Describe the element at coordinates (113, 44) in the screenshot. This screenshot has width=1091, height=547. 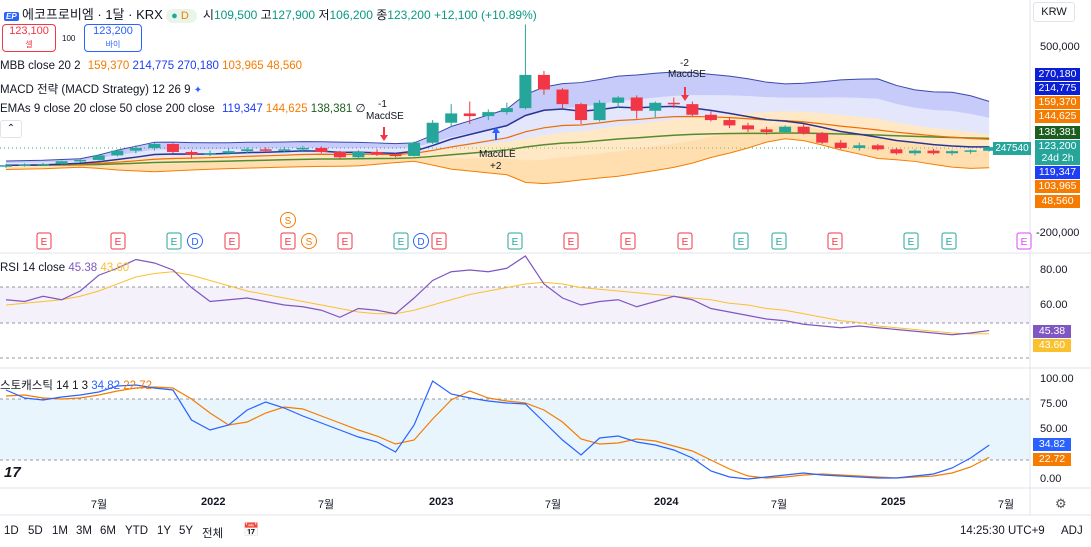
I see `buy-label: 바이` at that location.